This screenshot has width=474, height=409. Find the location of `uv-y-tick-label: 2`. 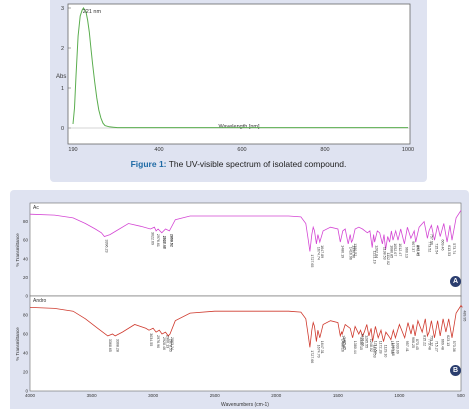

uv-y-tick-label: 2 is located at coordinates (62, 49).